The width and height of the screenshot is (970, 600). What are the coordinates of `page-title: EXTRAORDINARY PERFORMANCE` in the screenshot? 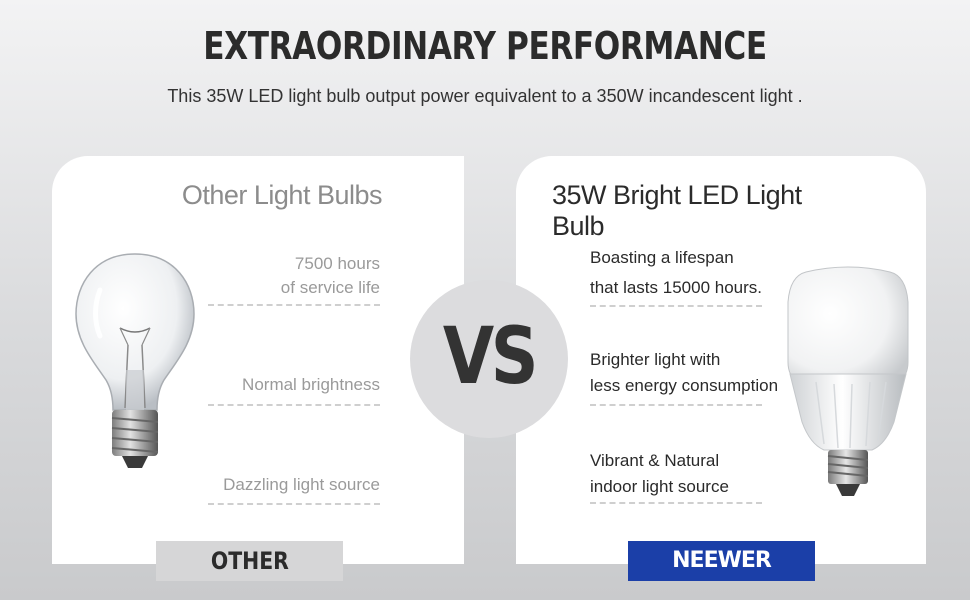 It's located at (485, 46).